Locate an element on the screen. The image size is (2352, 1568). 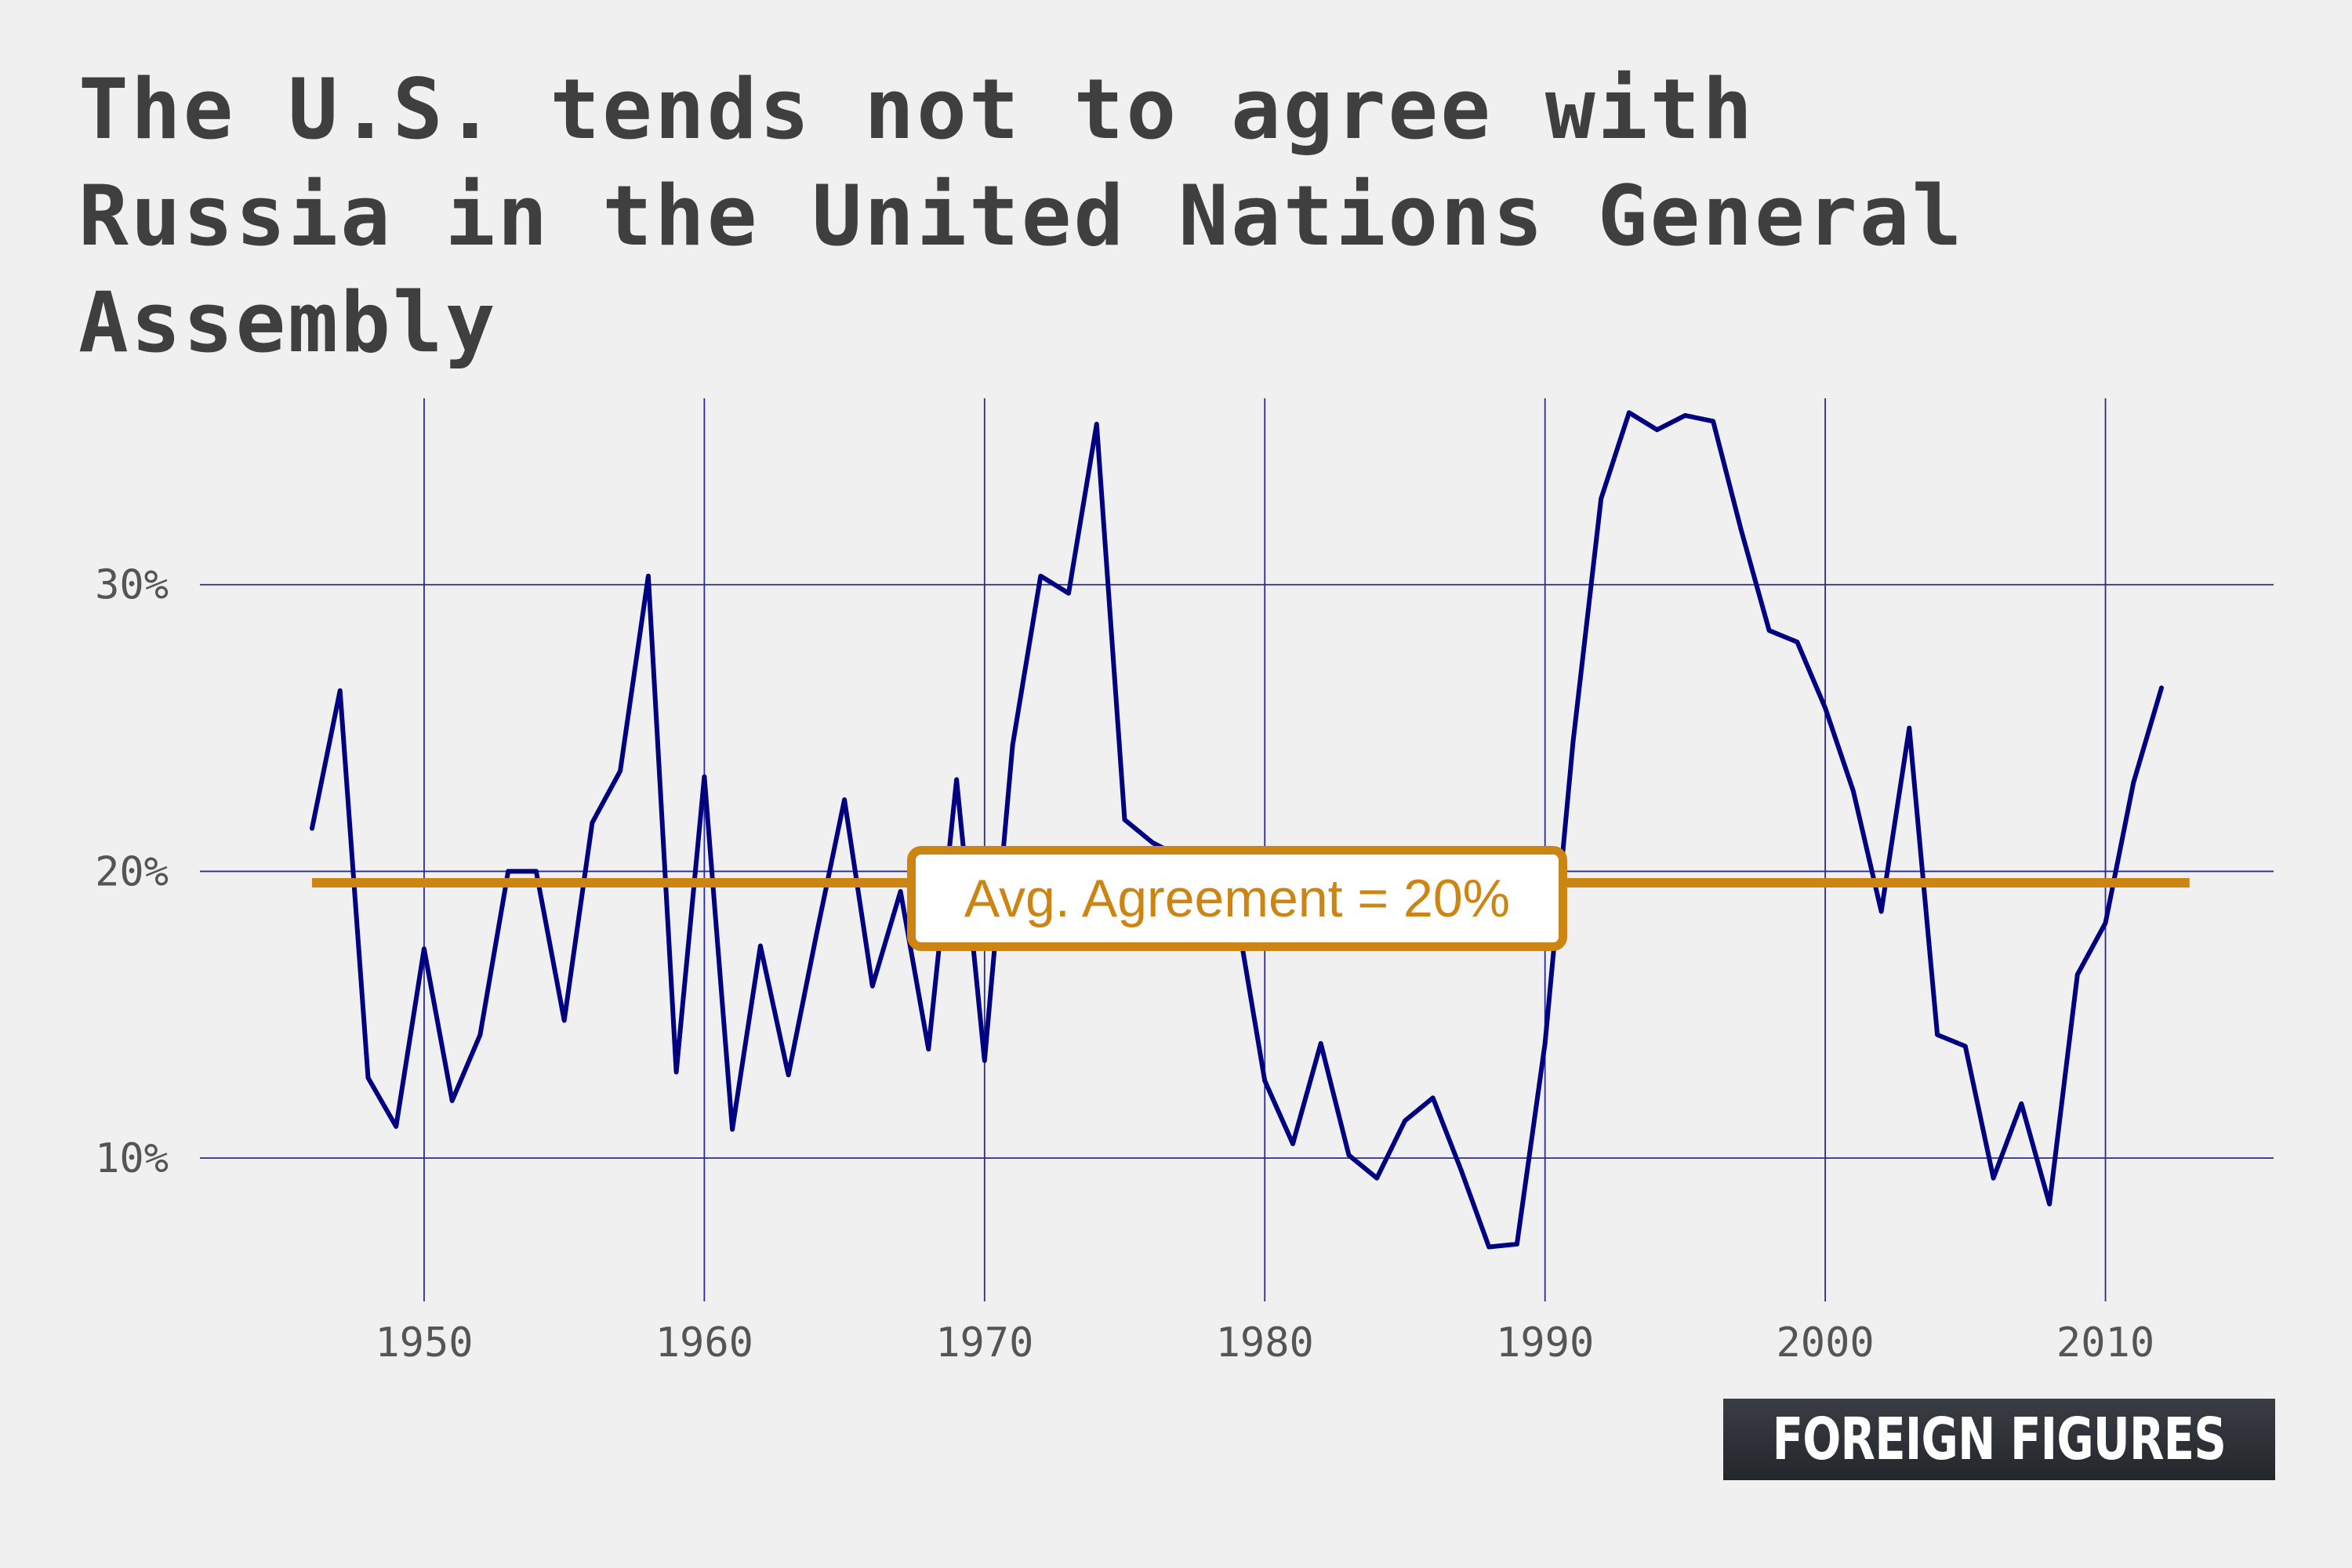
brand-logo-text: FOREIGN FIGURES is located at coordinates (2000, 1439).